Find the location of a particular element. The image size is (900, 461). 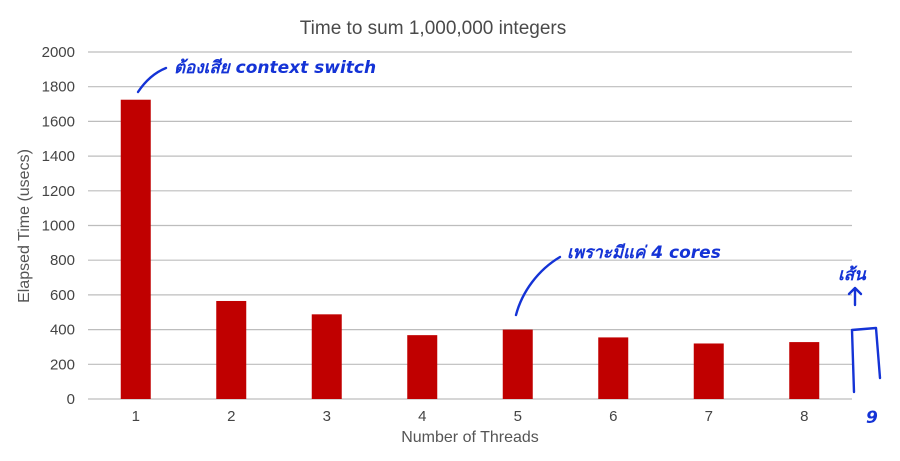

x-tick-label: 4 is located at coordinates (422, 416).